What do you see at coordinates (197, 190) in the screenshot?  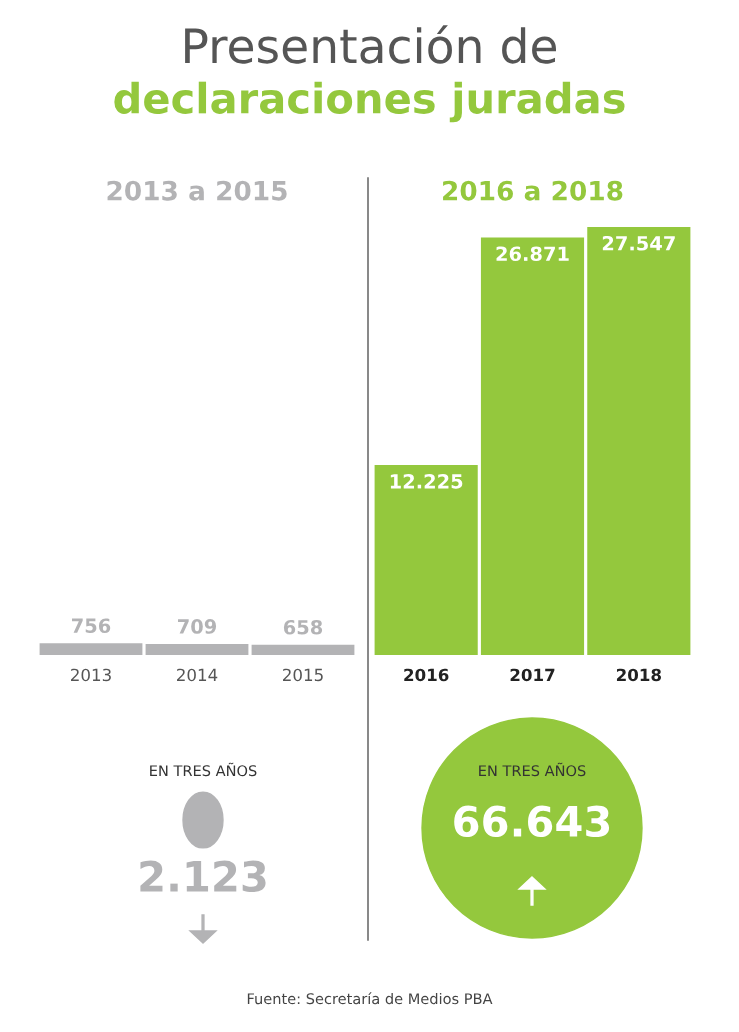 I see `chart-title: 2013 a 2015` at bounding box center [197, 190].